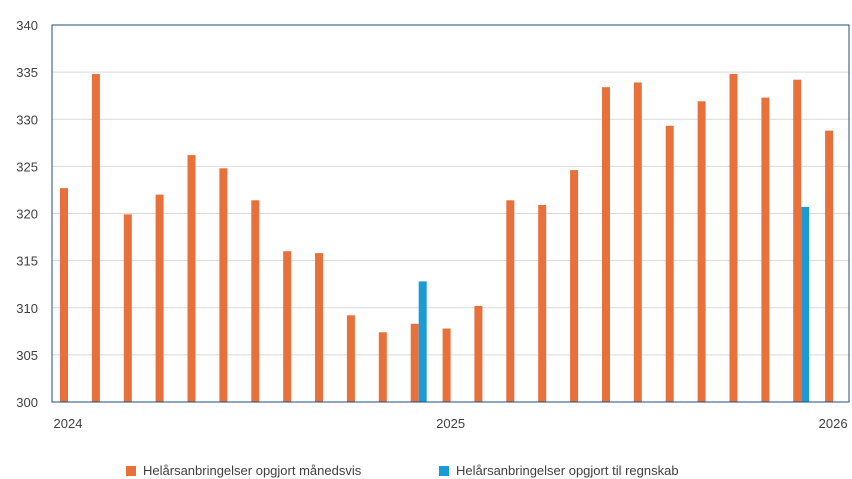 This screenshot has width=852, height=479. What do you see at coordinates (27, 72) in the screenshot?
I see `y-tick-label: 335` at bounding box center [27, 72].